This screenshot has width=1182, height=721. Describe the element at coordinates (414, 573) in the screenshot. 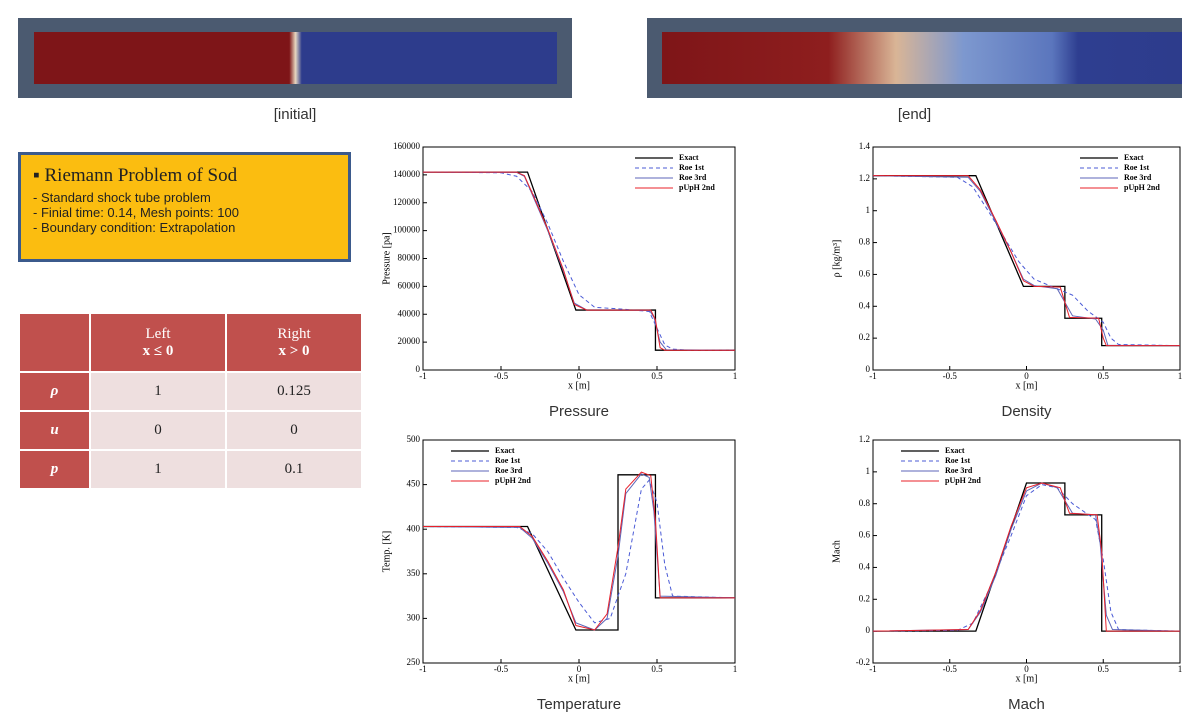

I see `y-tick-label: 350` at that location.